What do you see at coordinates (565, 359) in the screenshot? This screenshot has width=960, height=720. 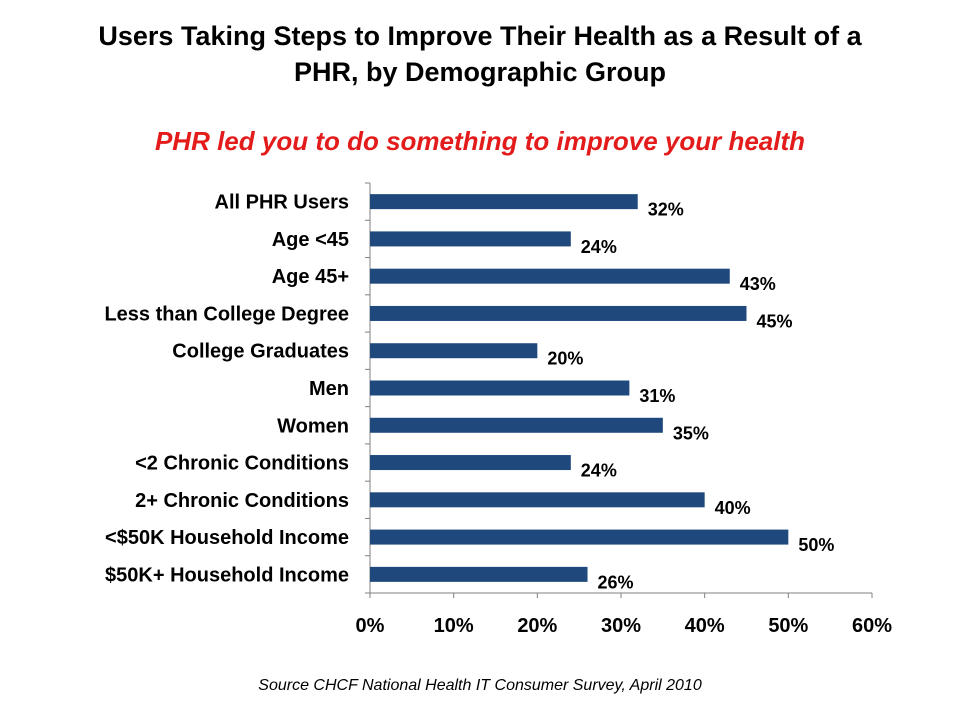 I see `value-label: 20%` at bounding box center [565, 359].